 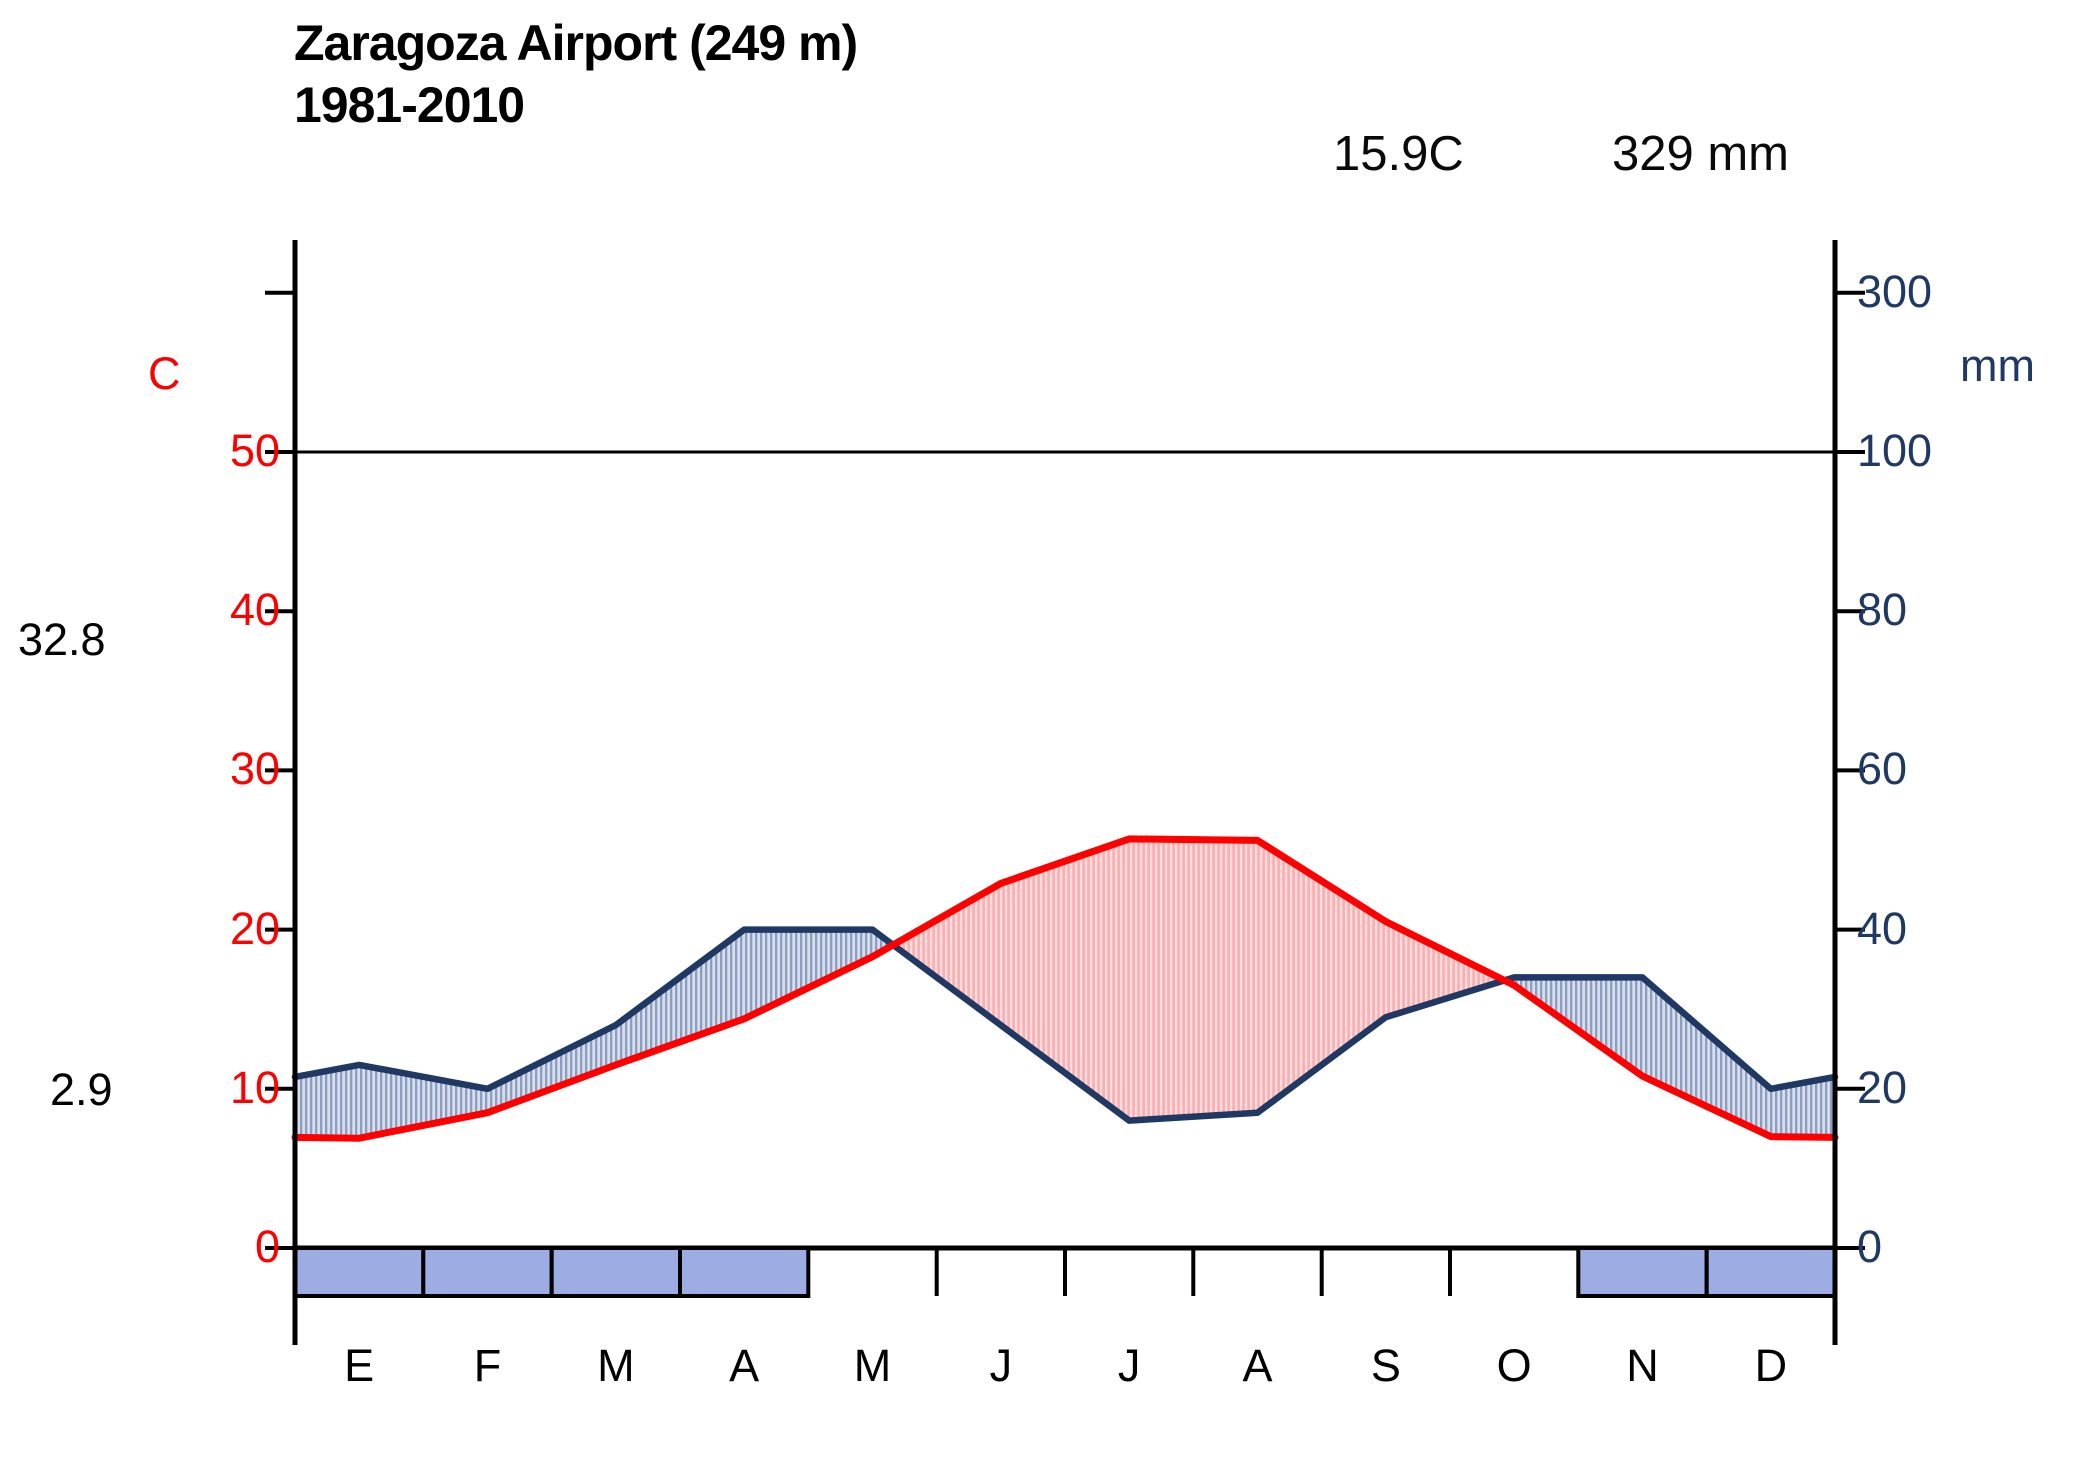 I want to click on precipitation-tick-label: 300, so click(x=1895, y=291).